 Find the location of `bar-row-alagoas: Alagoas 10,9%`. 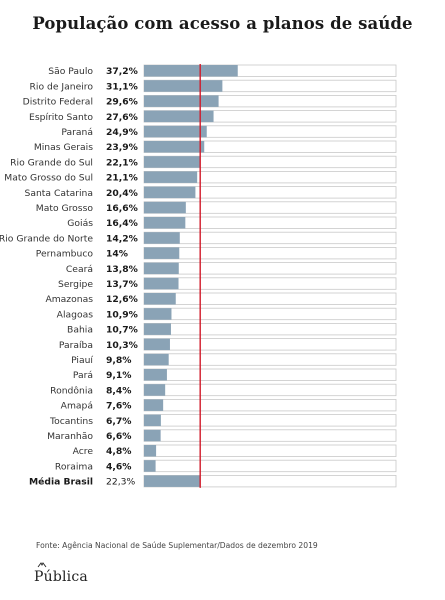

bar-row-alagoas: Alagoas 10,9% is located at coordinates (227, 313).